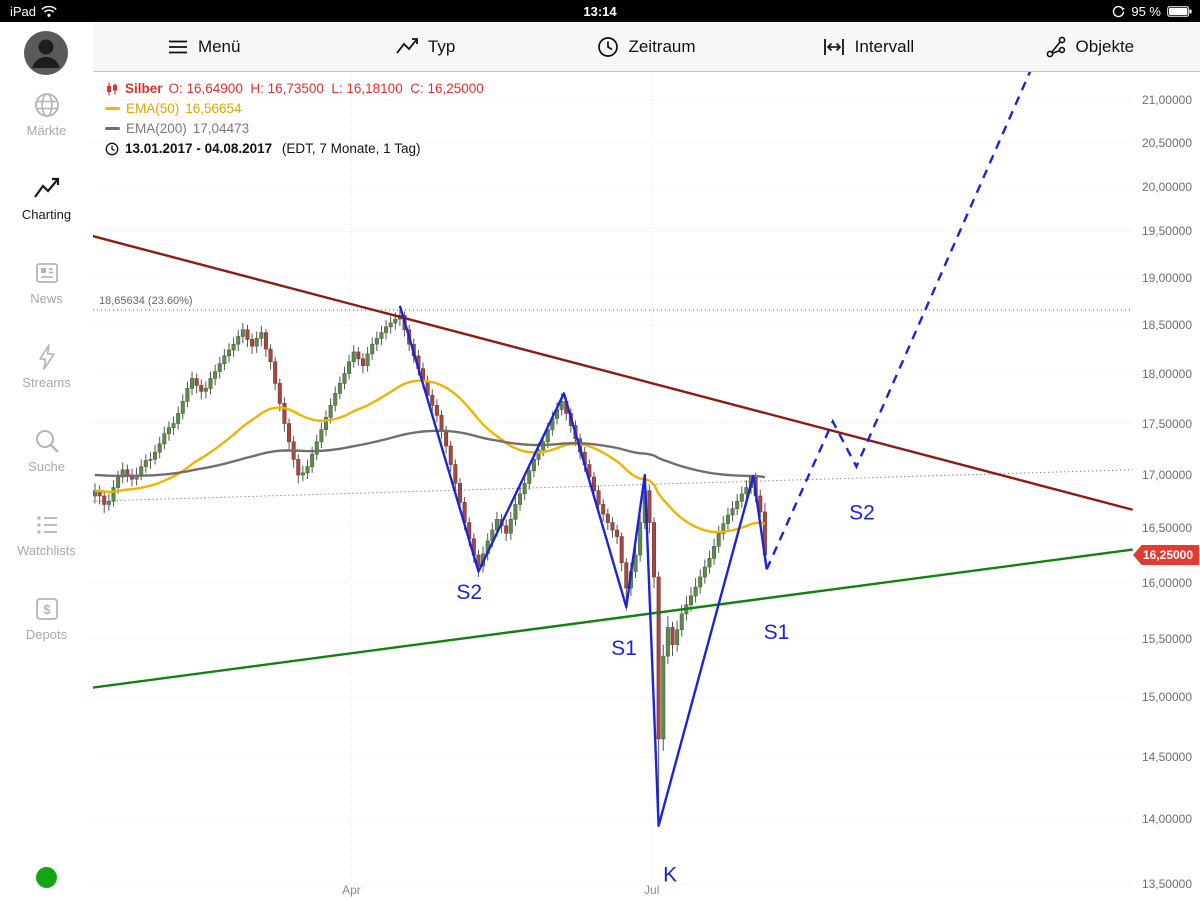 Image resolution: width=1200 pixels, height=900 pixels. I want to click on magnifier-icon, so click(47, 441).